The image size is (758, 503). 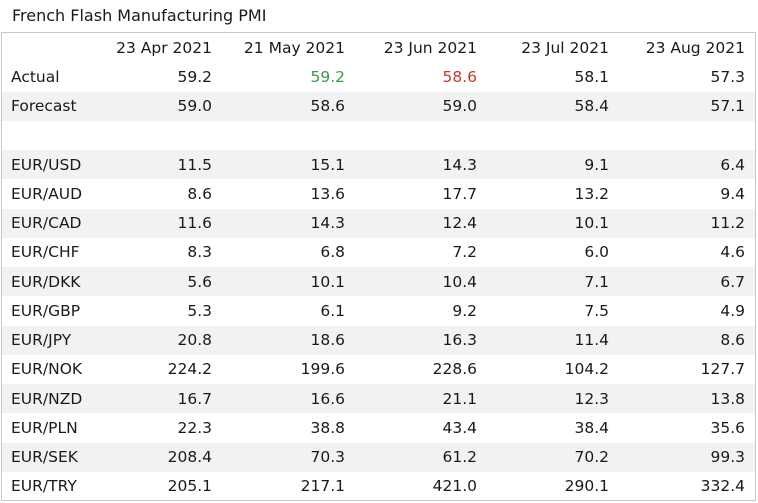 I want to click on value-cell: 6.1, so click(x=332, y=310).